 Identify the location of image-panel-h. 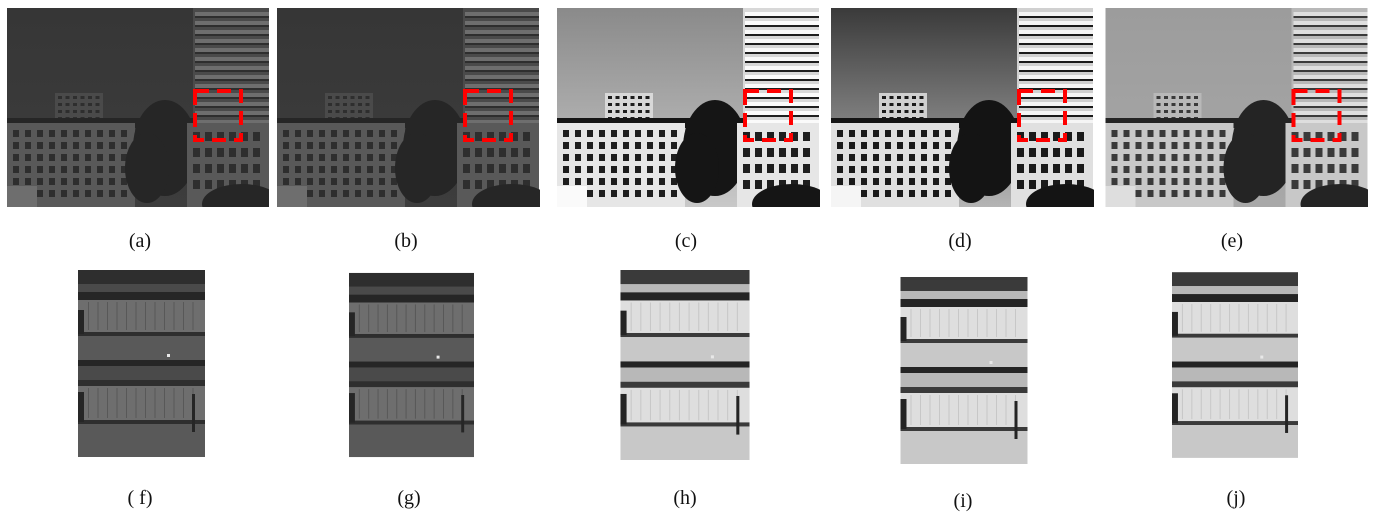
(685, 365).